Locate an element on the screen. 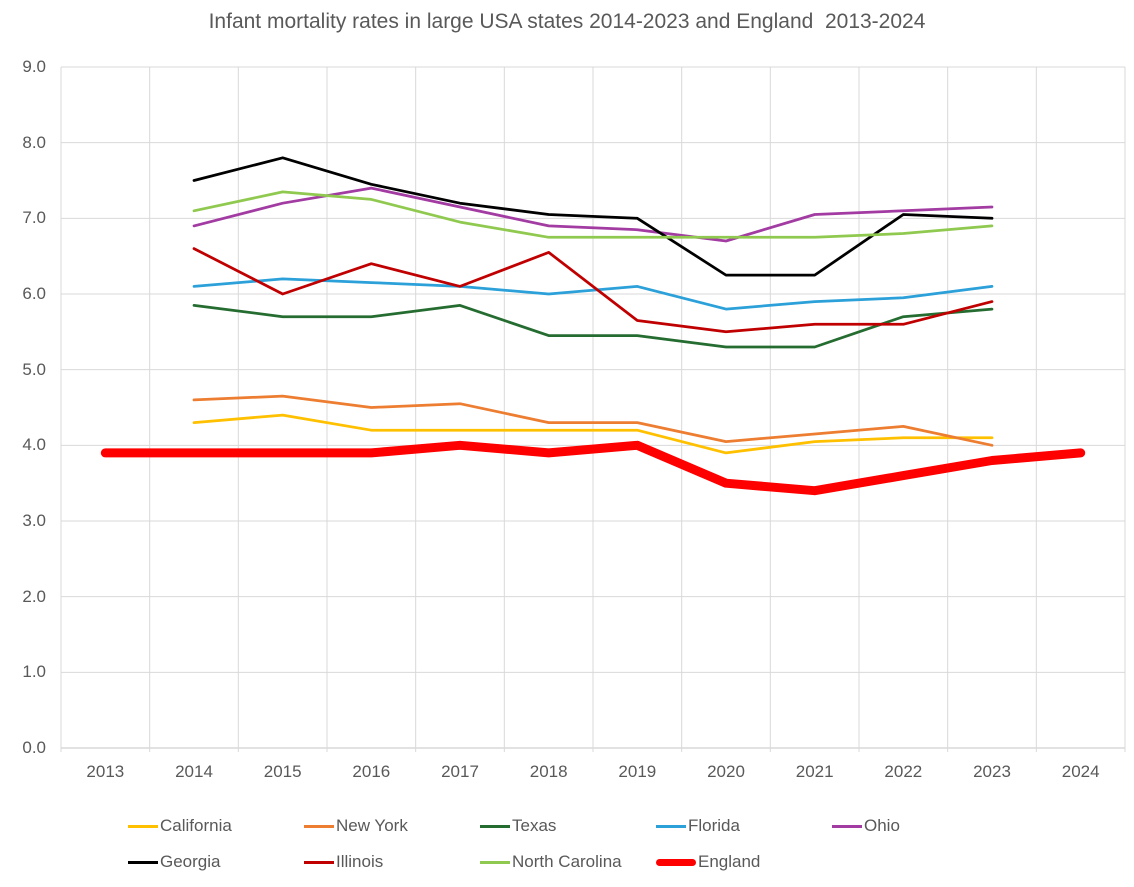  series-line-california is located at coordinates (593, 434).